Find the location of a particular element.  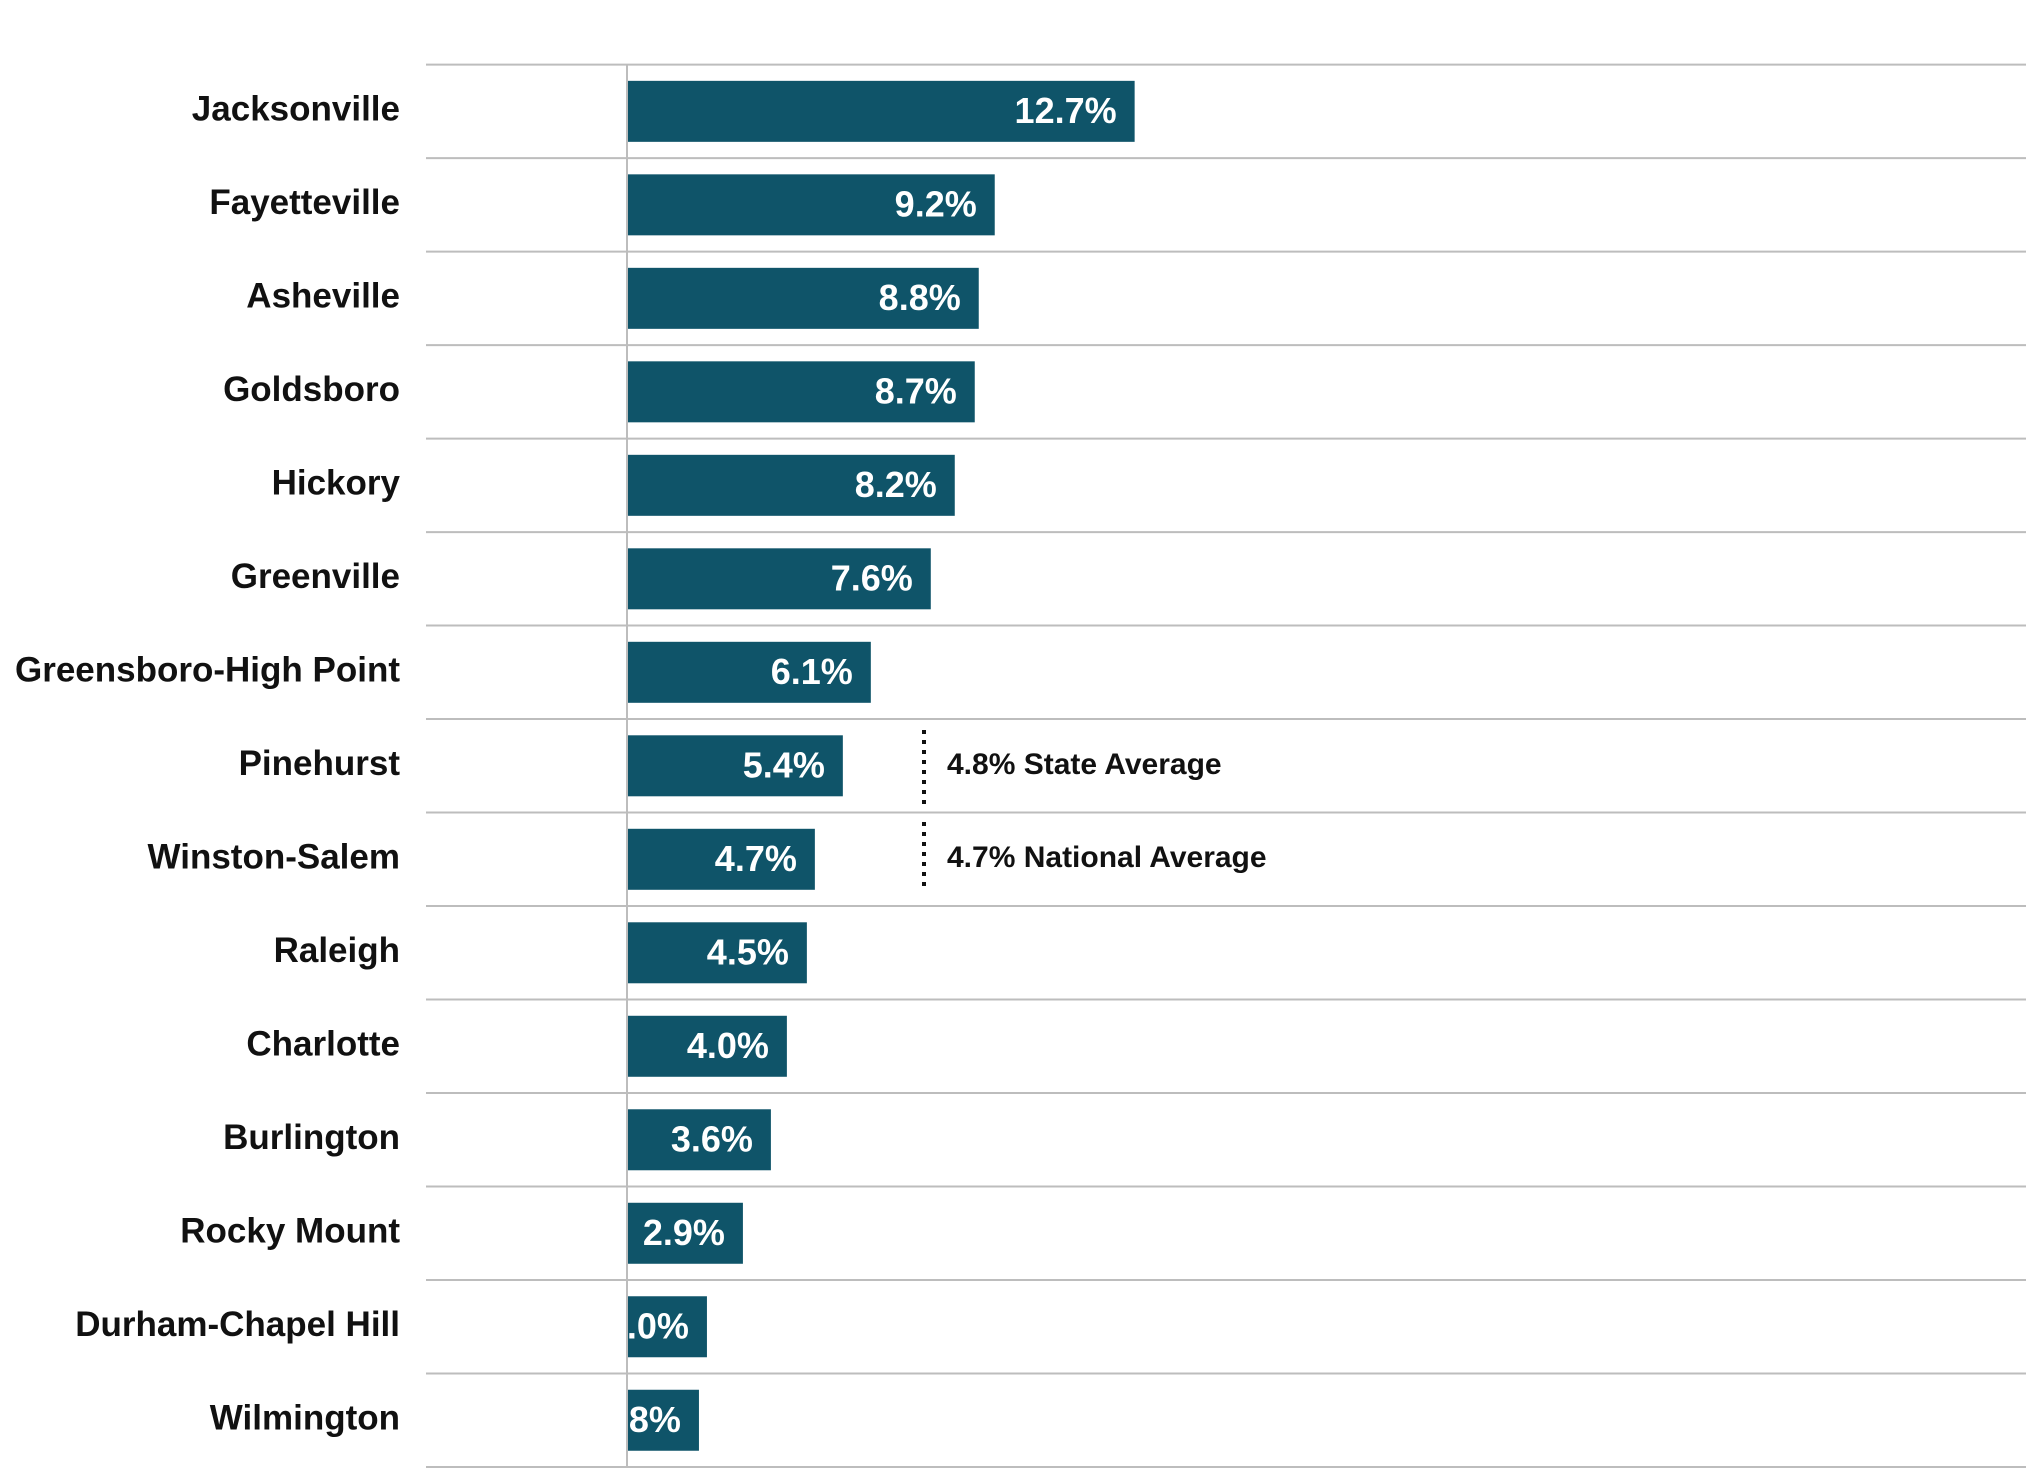

category-label: Rocky Mount is located at coordinates (290, 1231).